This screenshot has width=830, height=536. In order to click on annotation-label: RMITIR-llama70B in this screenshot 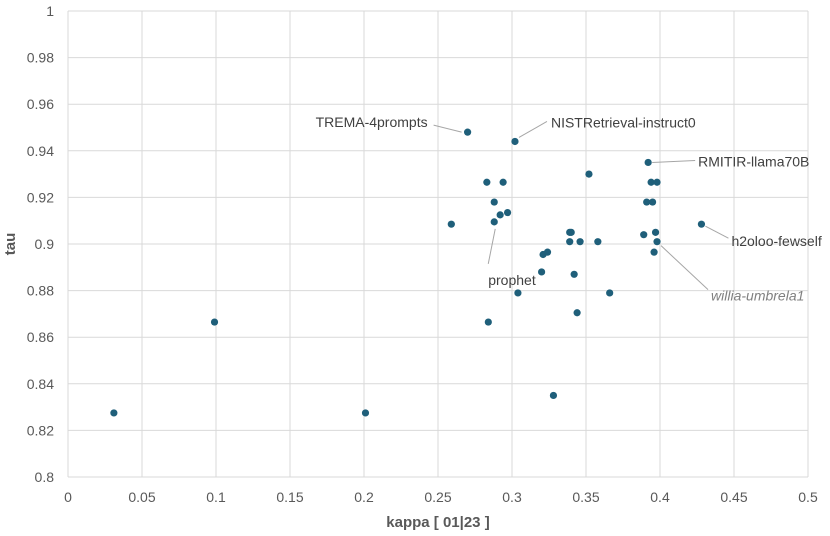, I will do `click(753, 161)`.